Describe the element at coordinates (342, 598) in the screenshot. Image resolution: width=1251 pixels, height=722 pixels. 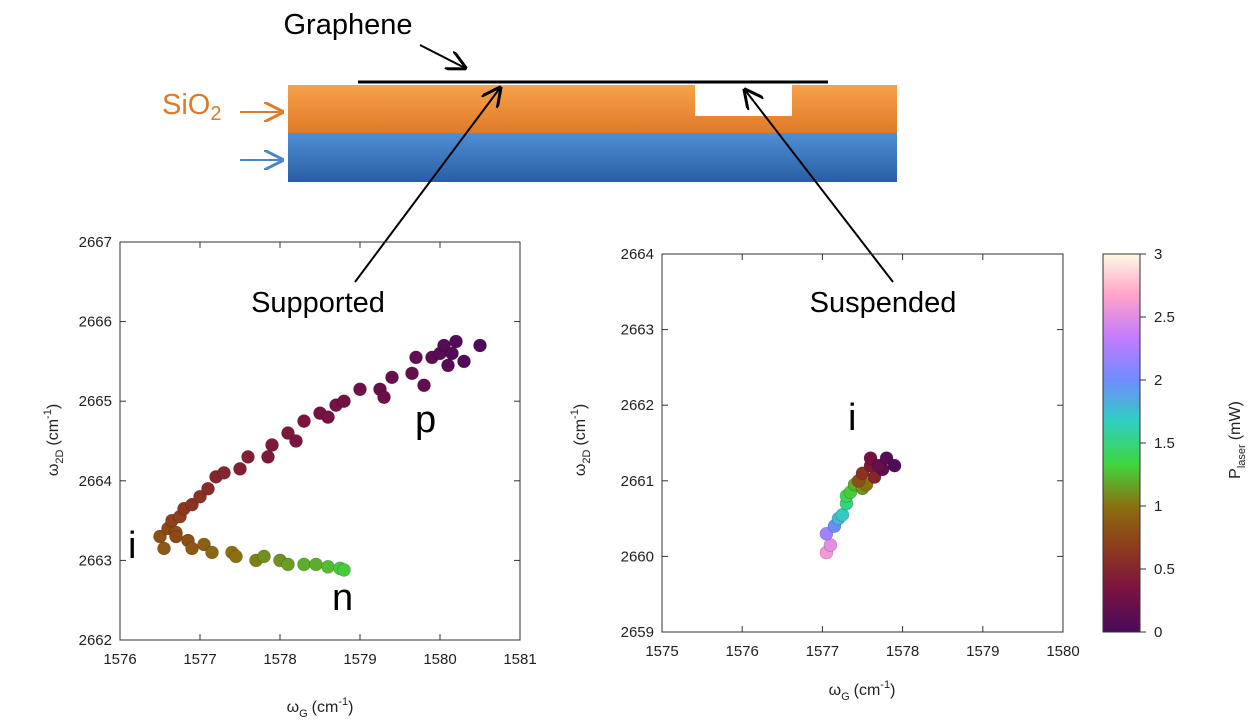
I see `annotation: n` at that location.